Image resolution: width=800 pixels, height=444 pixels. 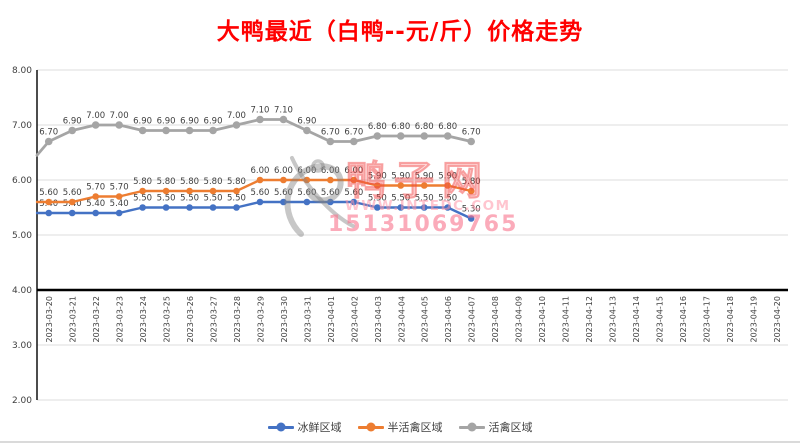 What do you see at coordinates (120, 319) in the screenshot?
I see `x-axis-tick-label: 2023-03-23` at bounding box center [120, 319].